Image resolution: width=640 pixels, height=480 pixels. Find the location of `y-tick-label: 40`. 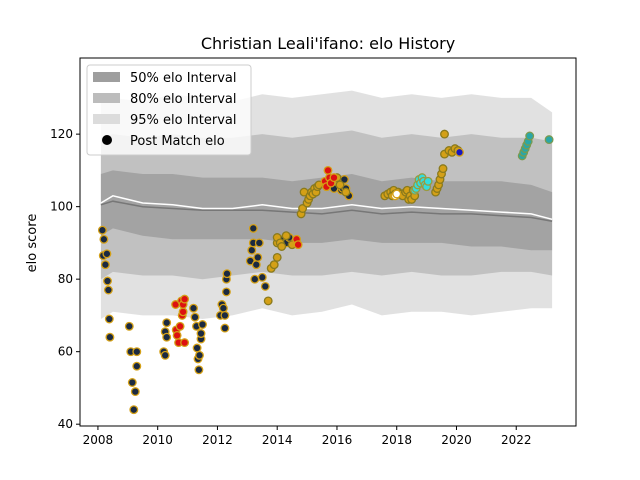

y-tick-label: 40 is located at coordinates (65, 424).